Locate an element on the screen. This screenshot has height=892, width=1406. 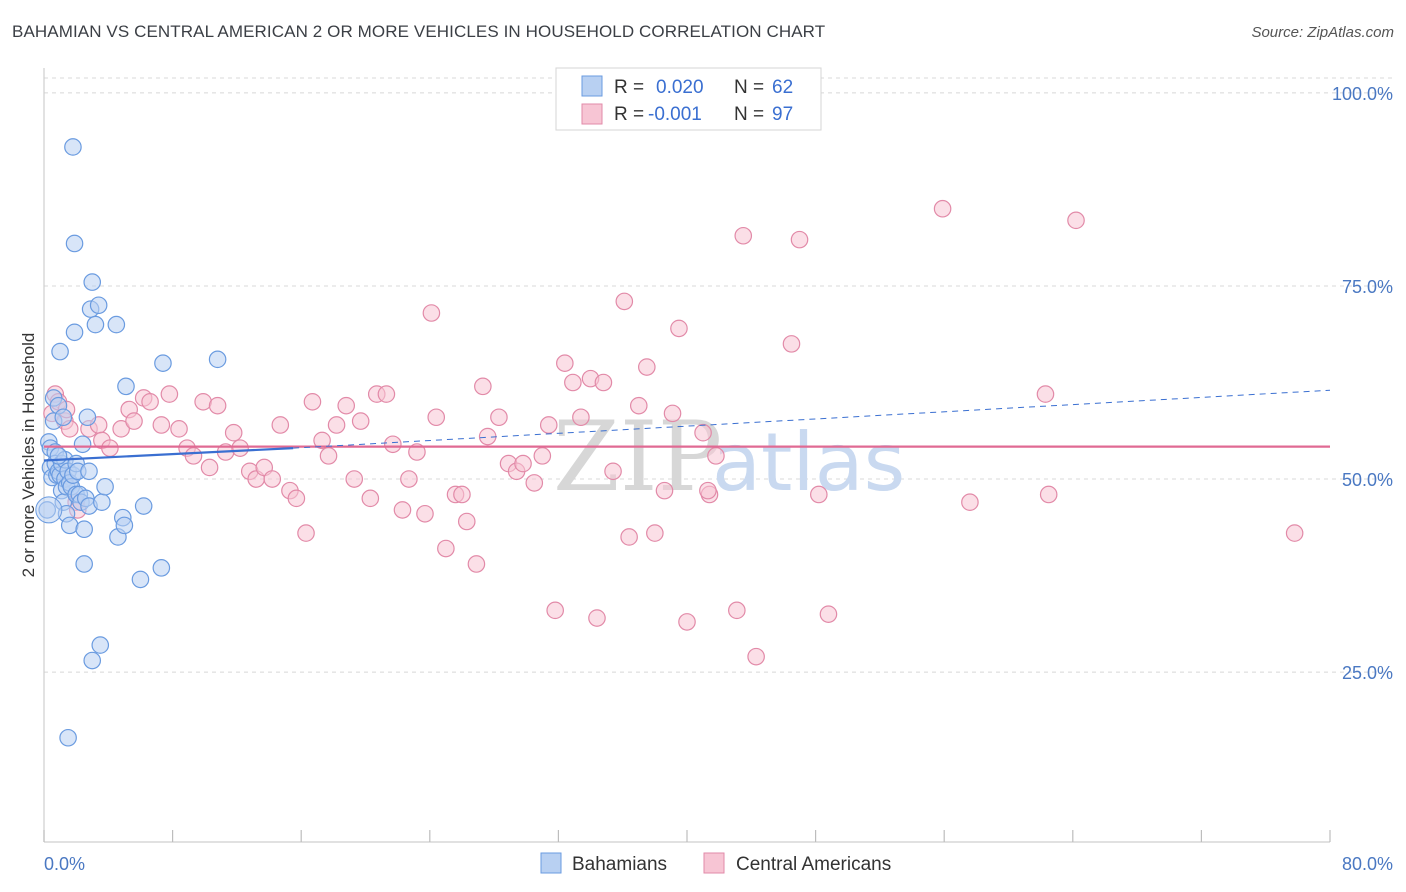
x-tick-label-min: 0.0% is located at coordinates (64, 864).